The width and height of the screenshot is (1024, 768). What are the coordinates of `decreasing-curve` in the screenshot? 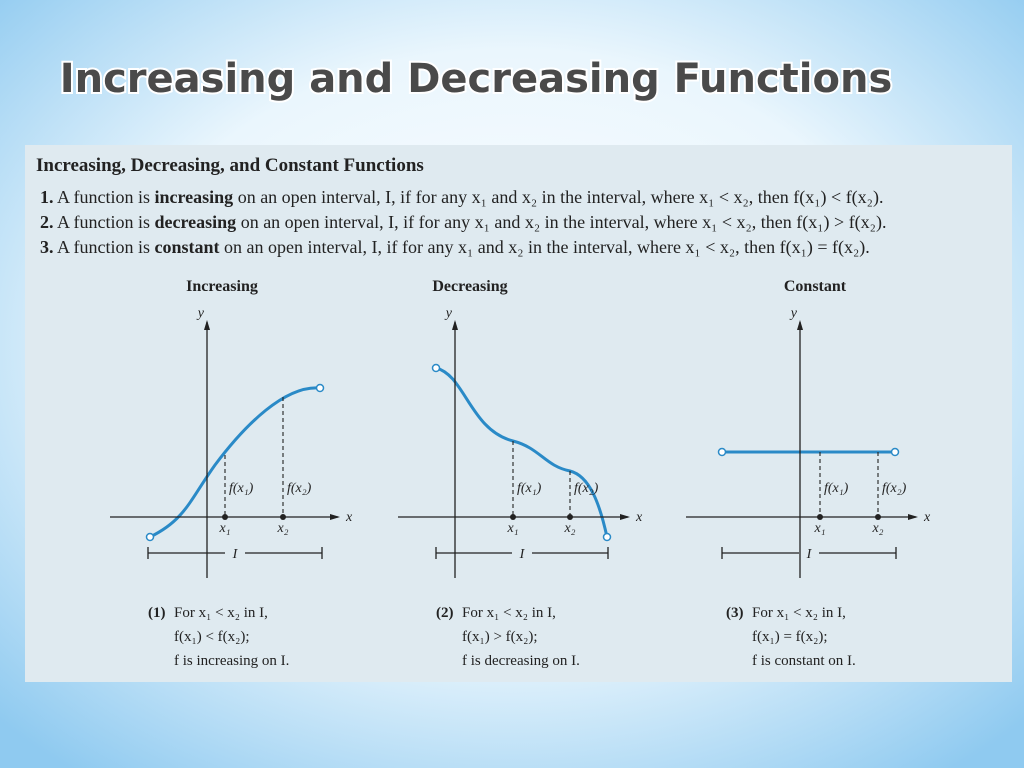 It's located at (522, 452).